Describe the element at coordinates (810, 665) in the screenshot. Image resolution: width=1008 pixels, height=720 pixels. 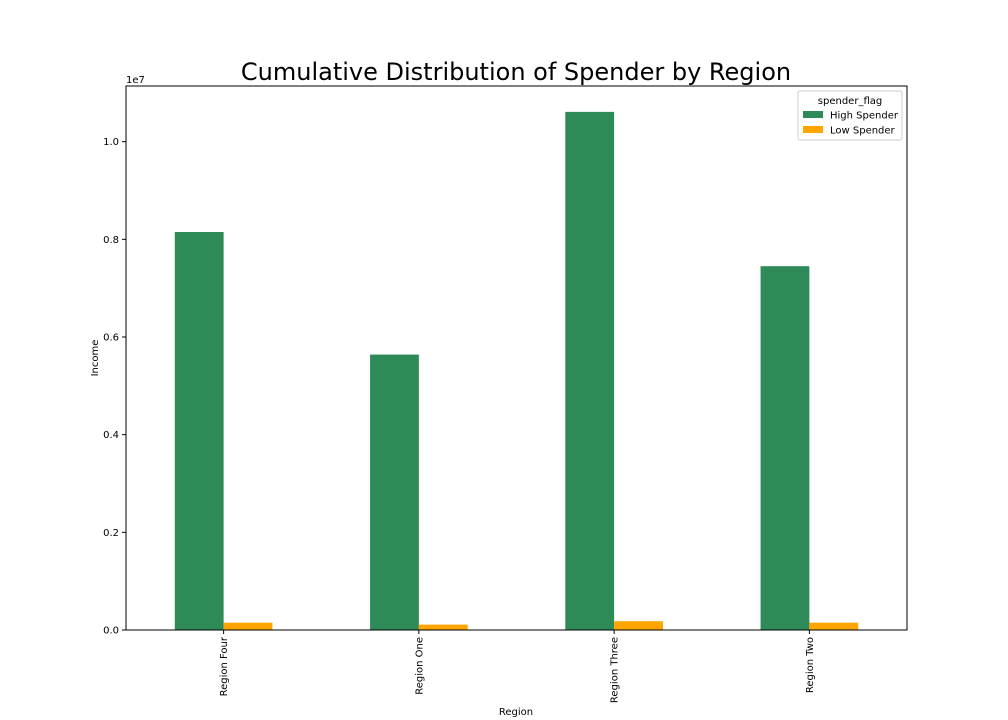
I see `x-tick-label: Region Two` at that location.